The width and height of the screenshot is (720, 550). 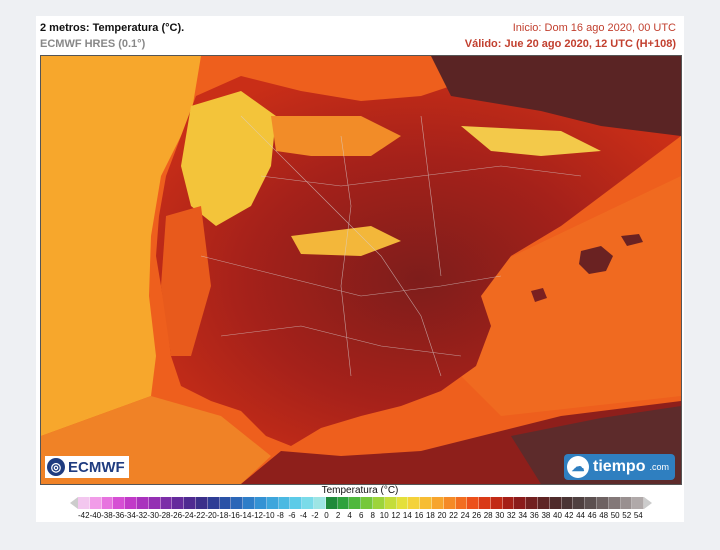 I want to click on mallorca, so click(x=596, y=260).